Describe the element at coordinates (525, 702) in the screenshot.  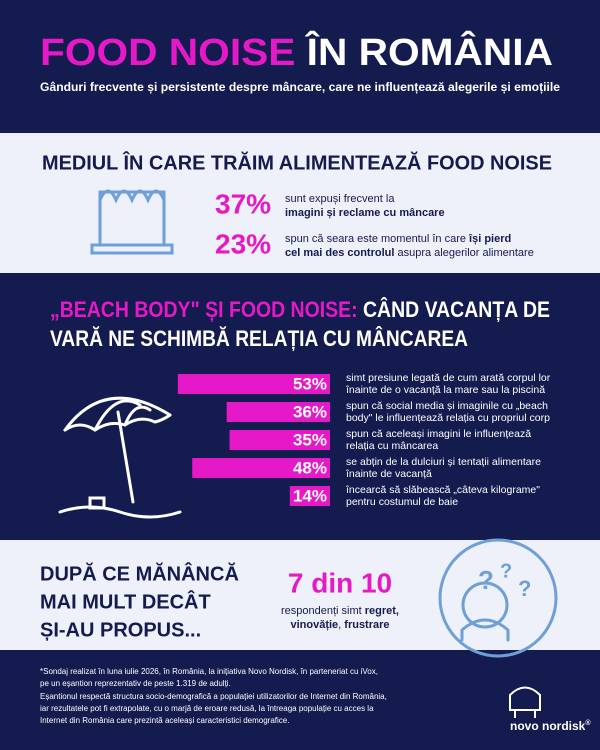
I see `logo-icon` at that location.